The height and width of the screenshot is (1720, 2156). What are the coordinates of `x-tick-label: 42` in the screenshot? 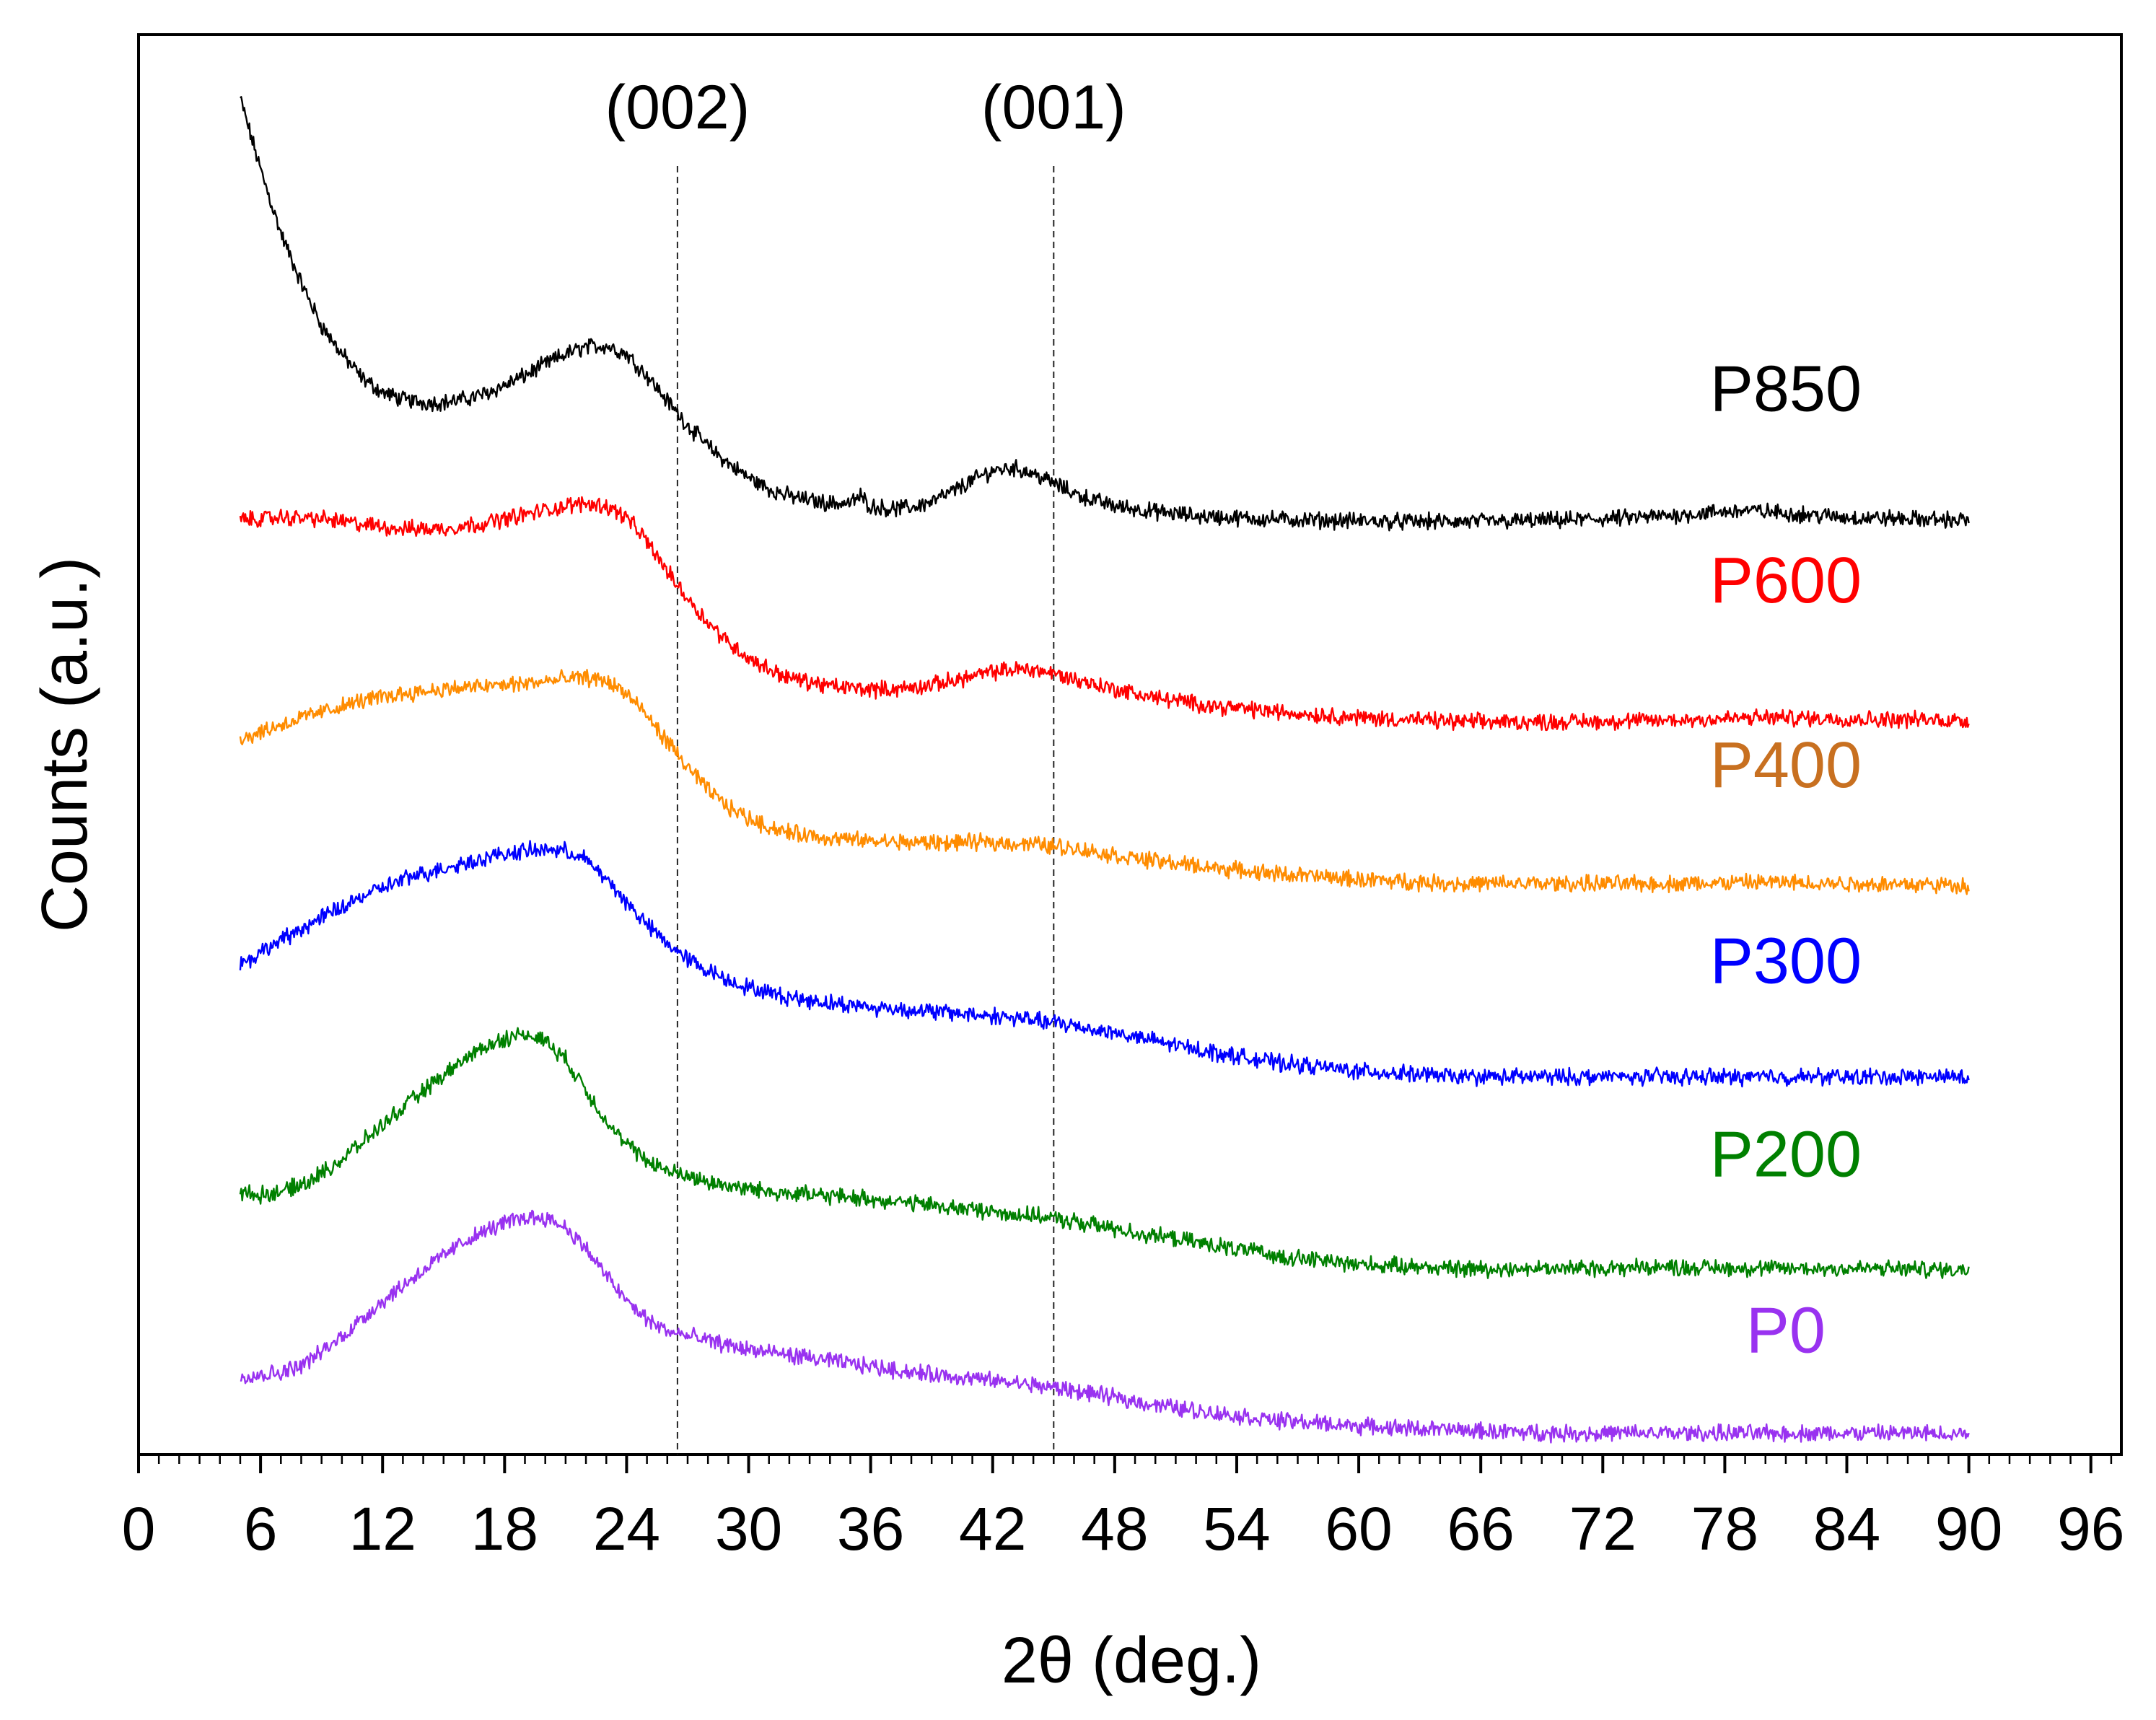 It's located at (993, 1529).